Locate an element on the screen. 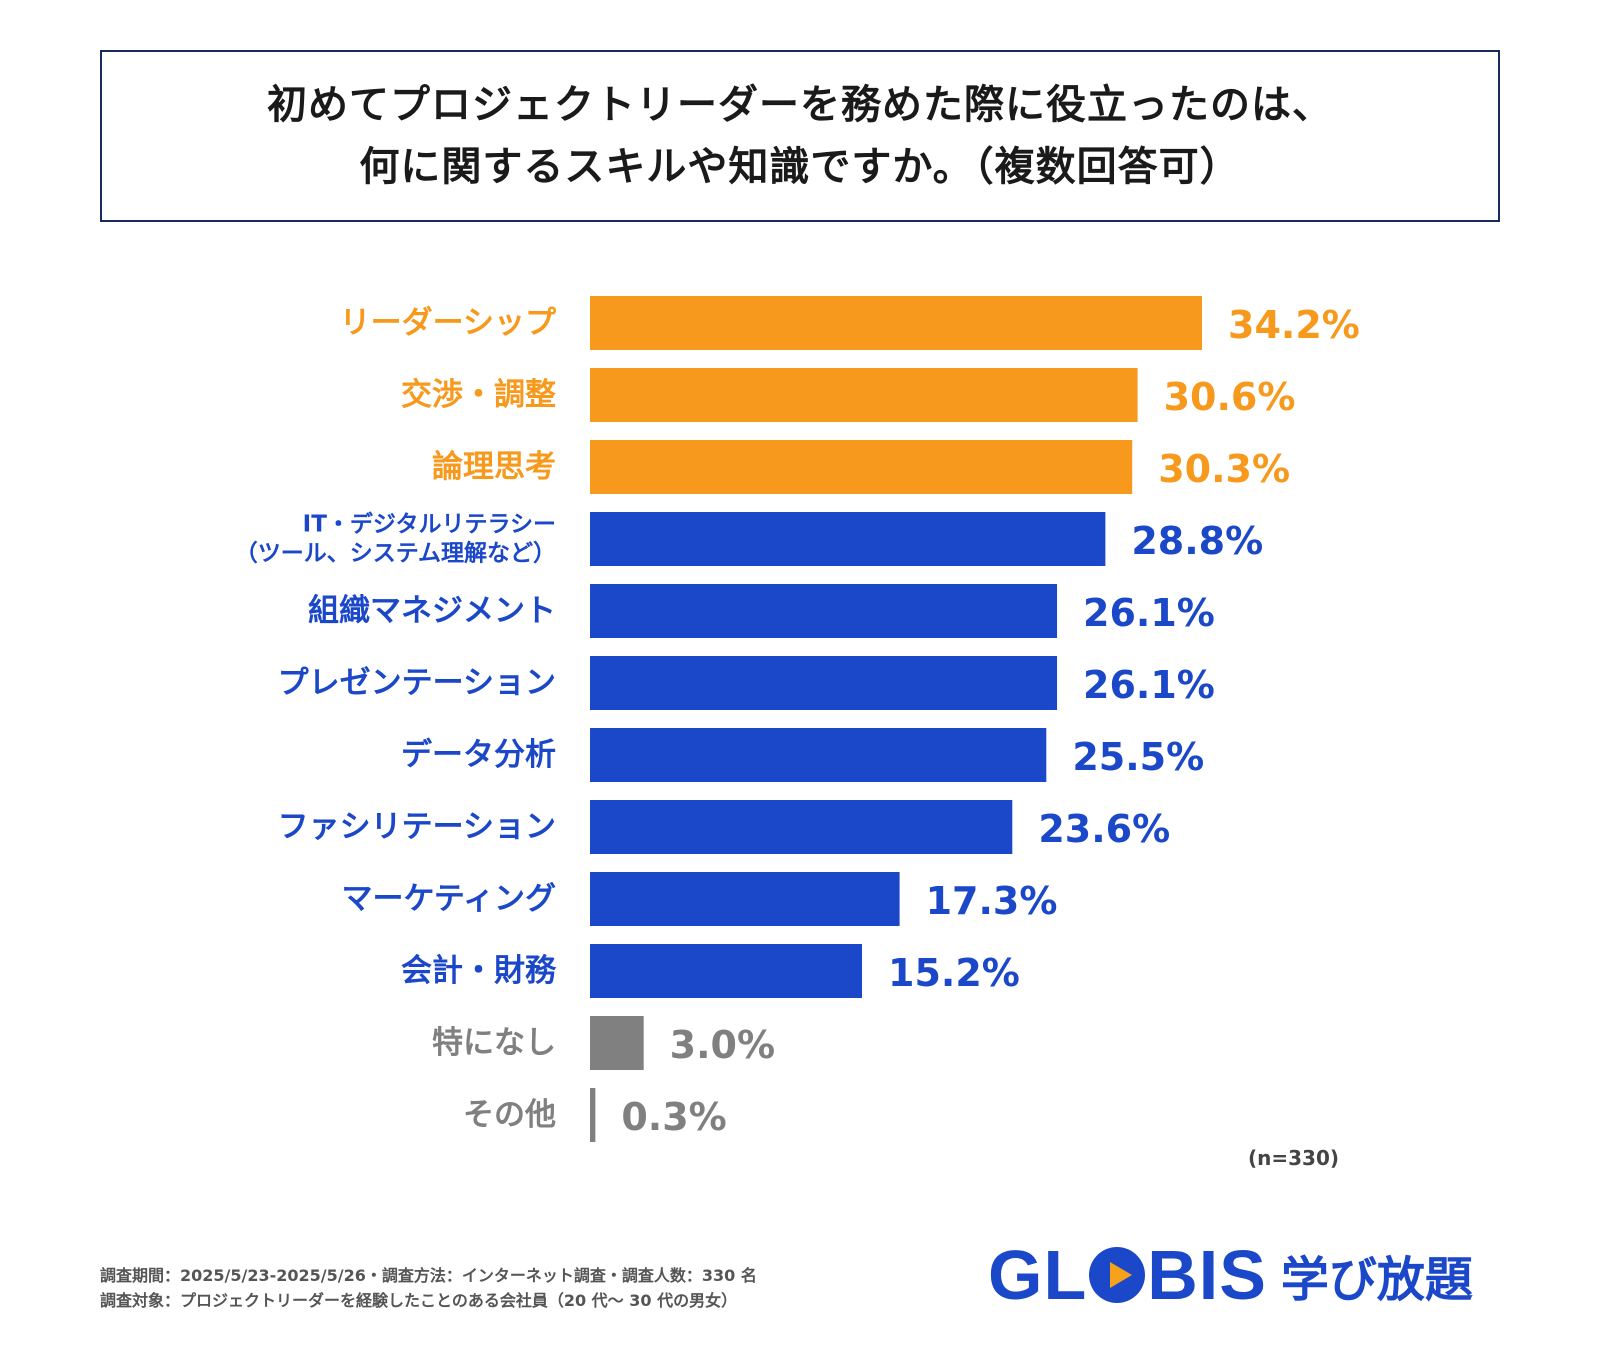  category-label-3-line-0: IT・デジタルリテラシー is located at coordinates (429, 524).